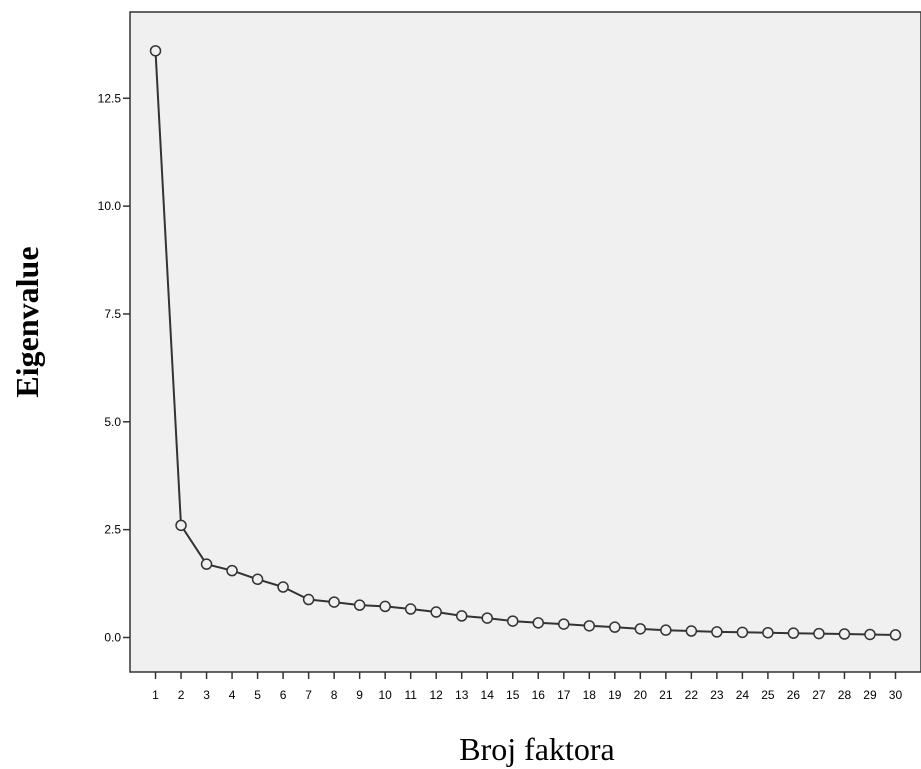 This screenshot has height=769, width=921. I want to click on x-tick-label: 29, so click(870, 695).